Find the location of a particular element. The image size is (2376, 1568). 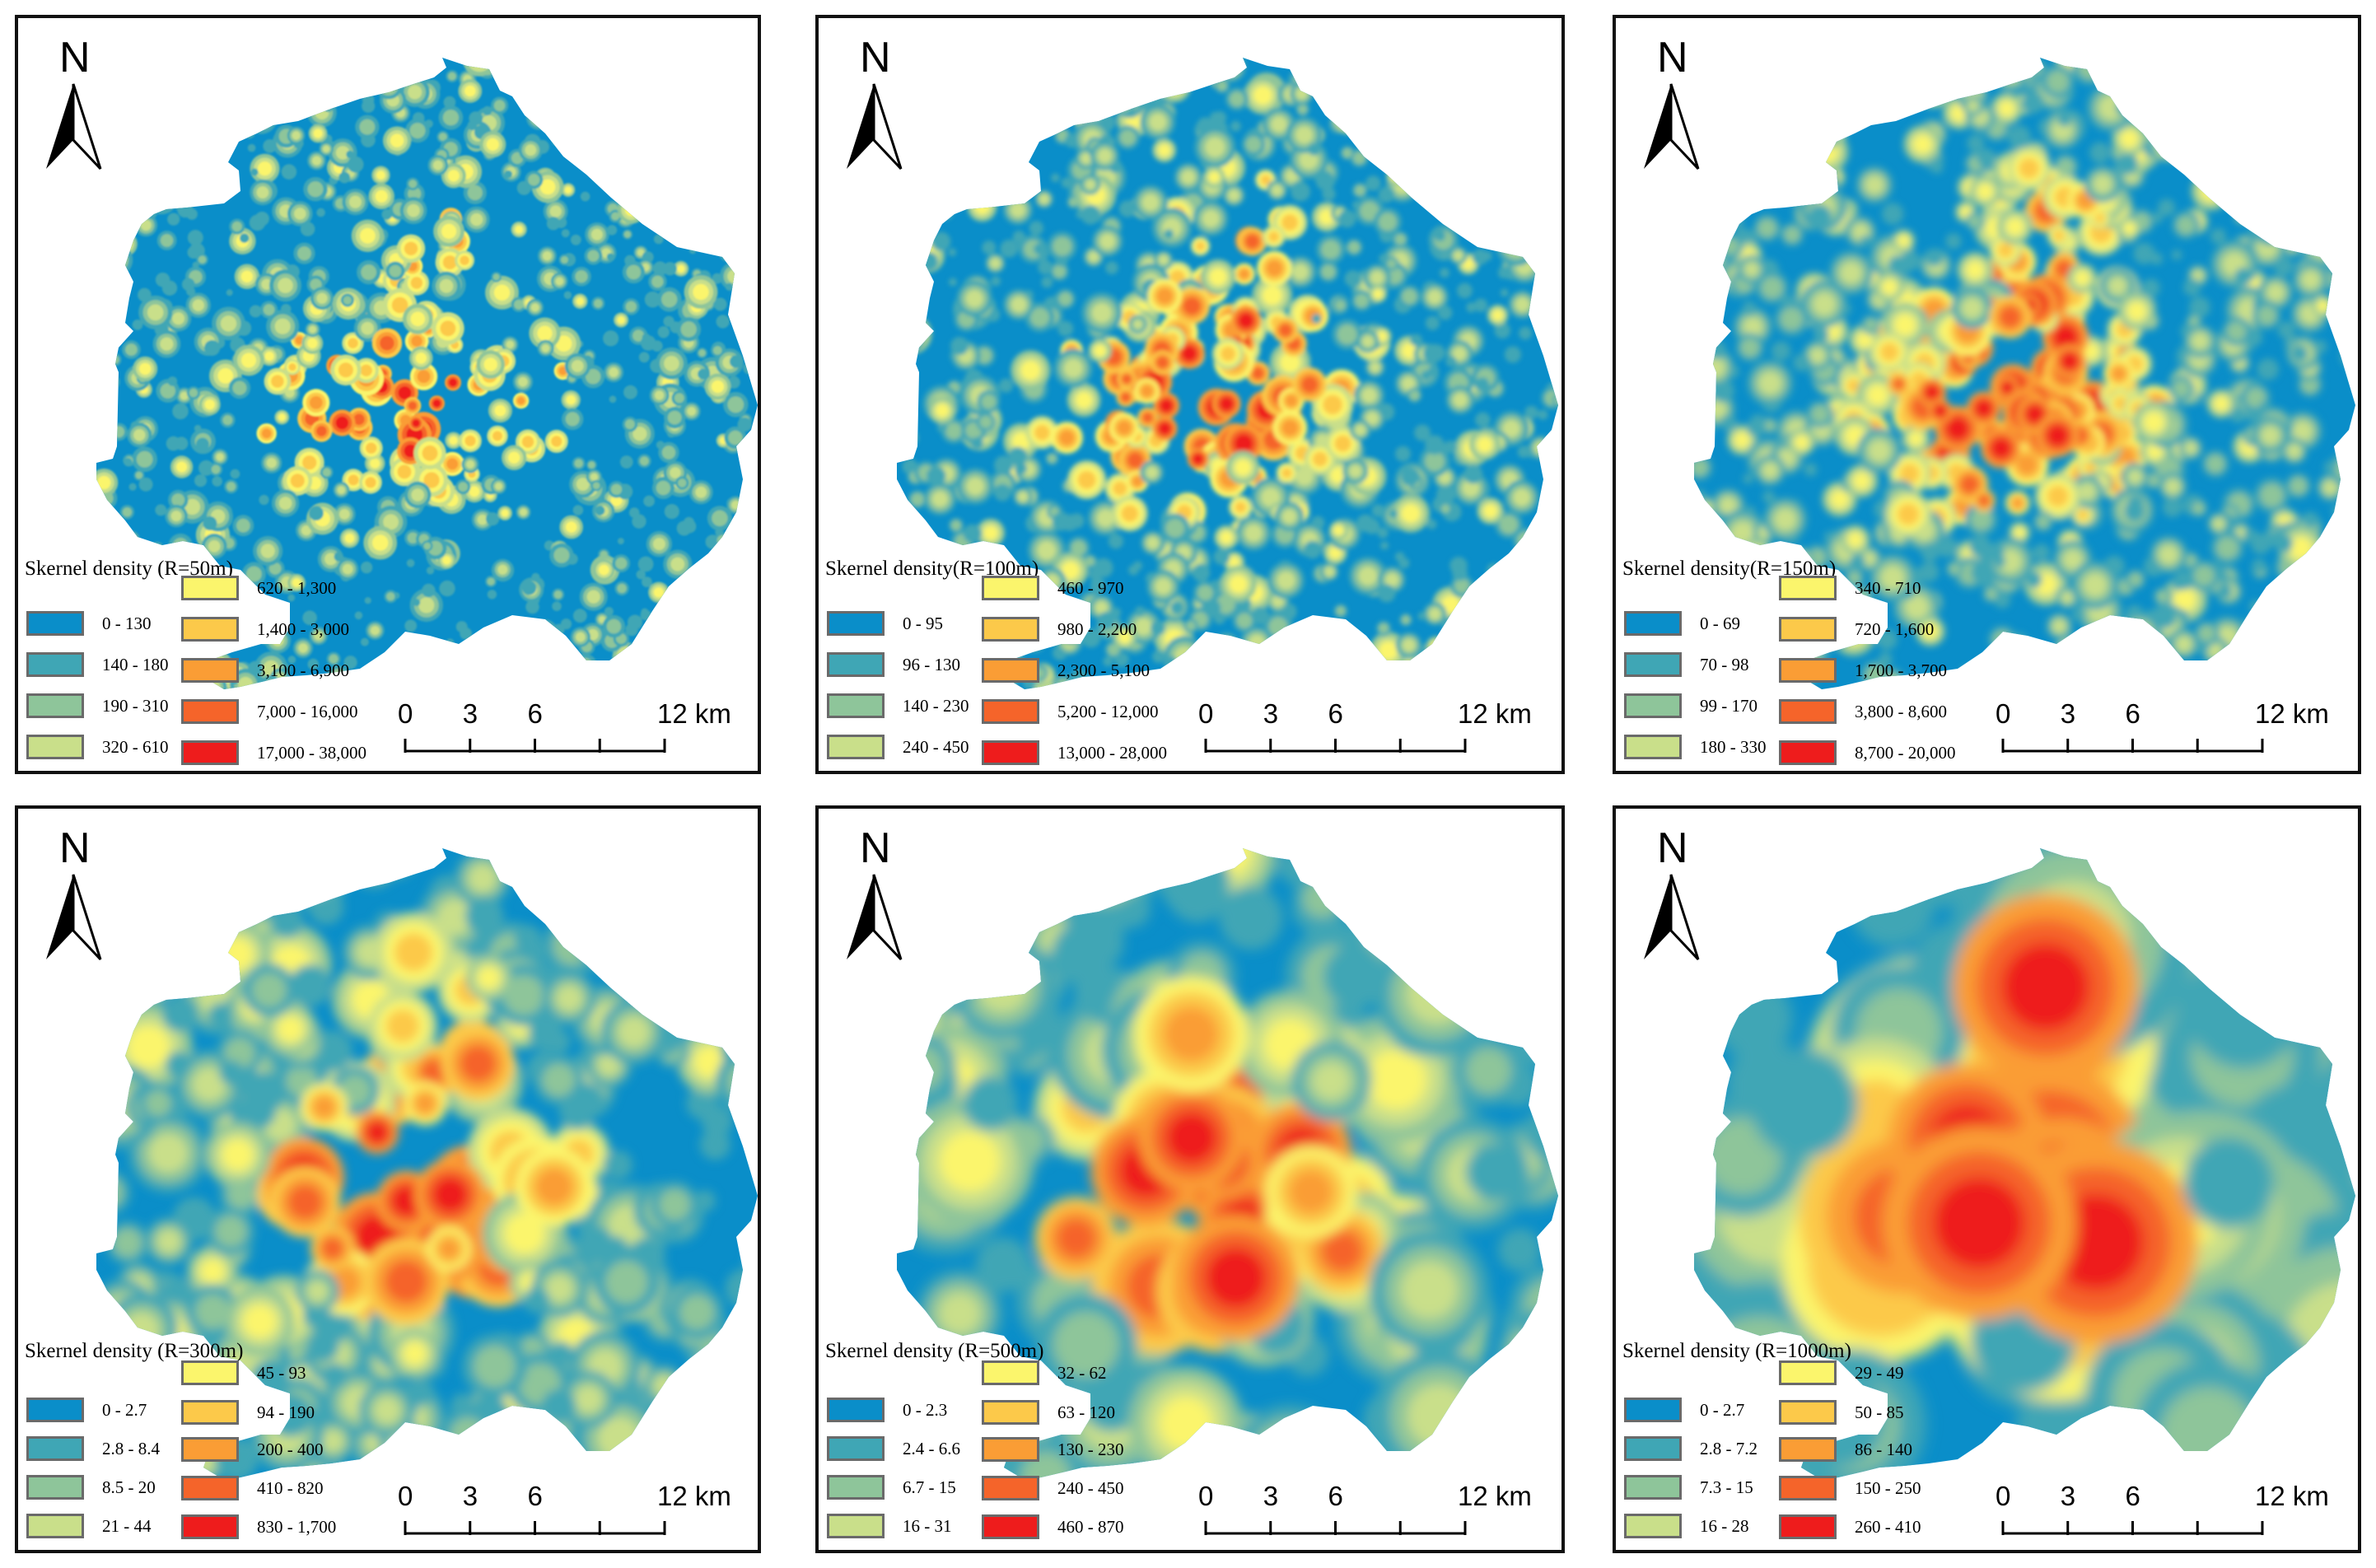

legend-label: 7.3 - 15 is located at coordinates (1727, 1487).